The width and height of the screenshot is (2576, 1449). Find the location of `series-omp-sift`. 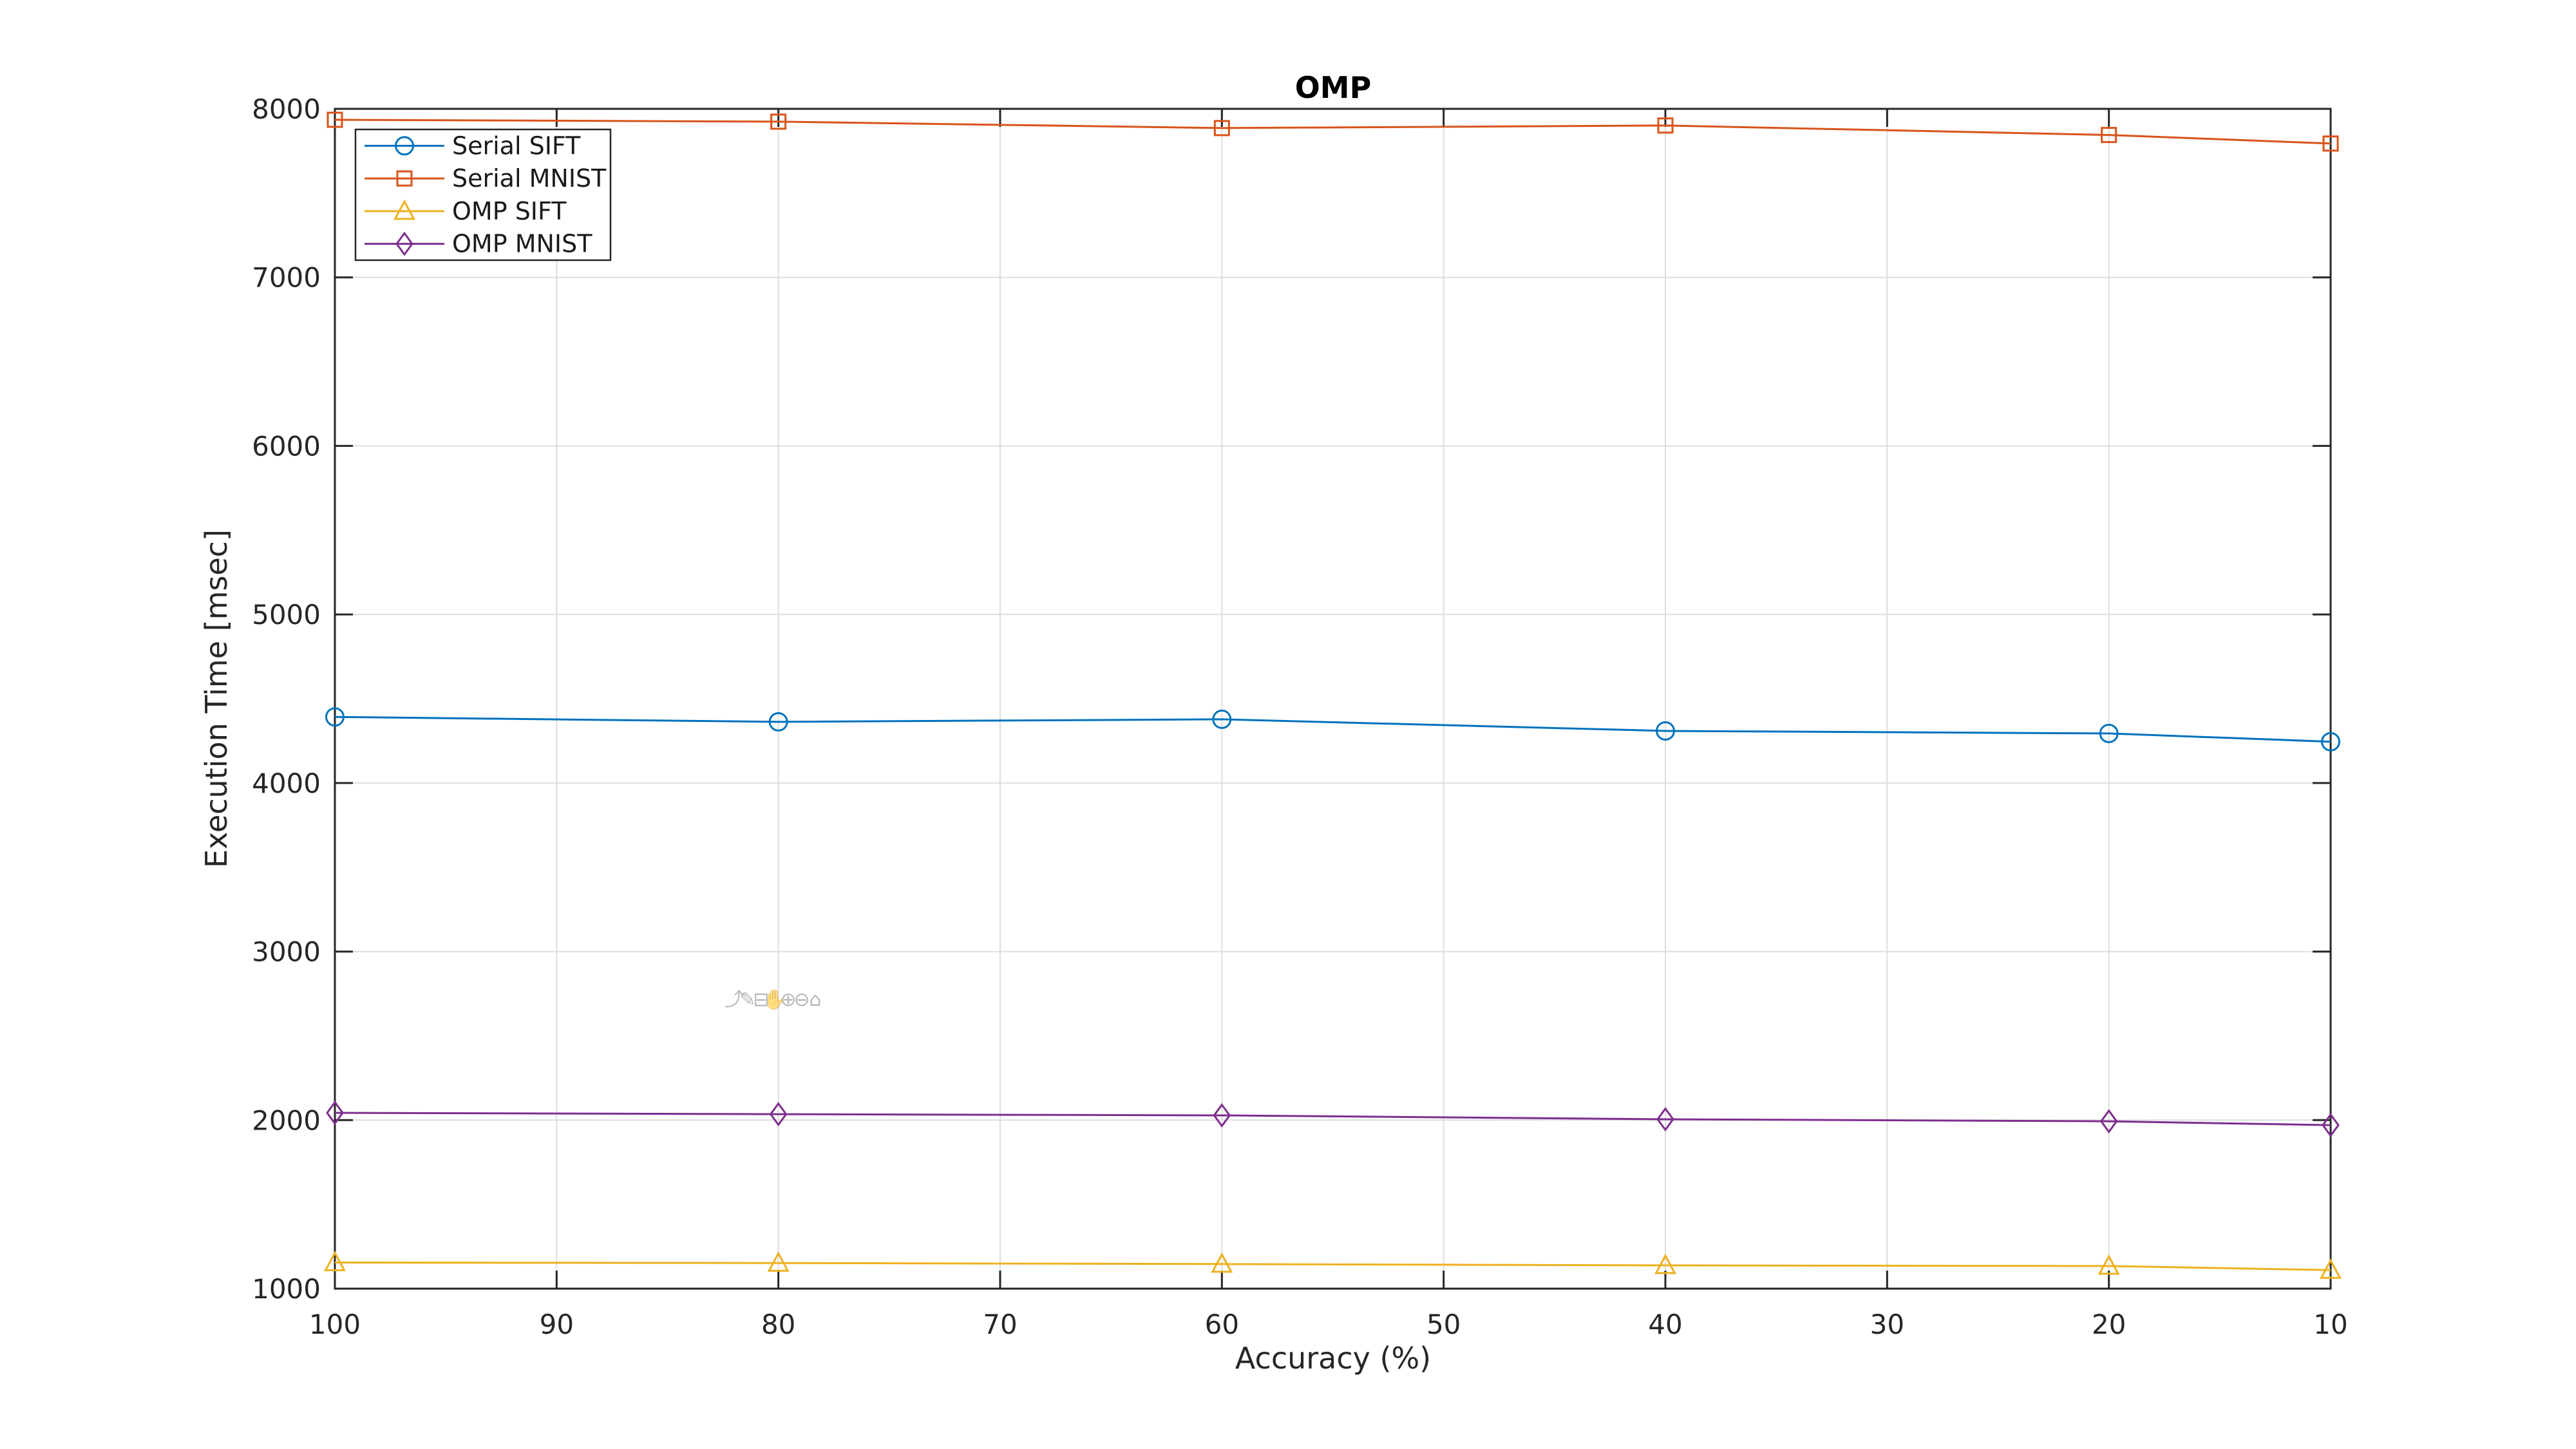

series-omp-sift is located at coordinates (1333, 1265).